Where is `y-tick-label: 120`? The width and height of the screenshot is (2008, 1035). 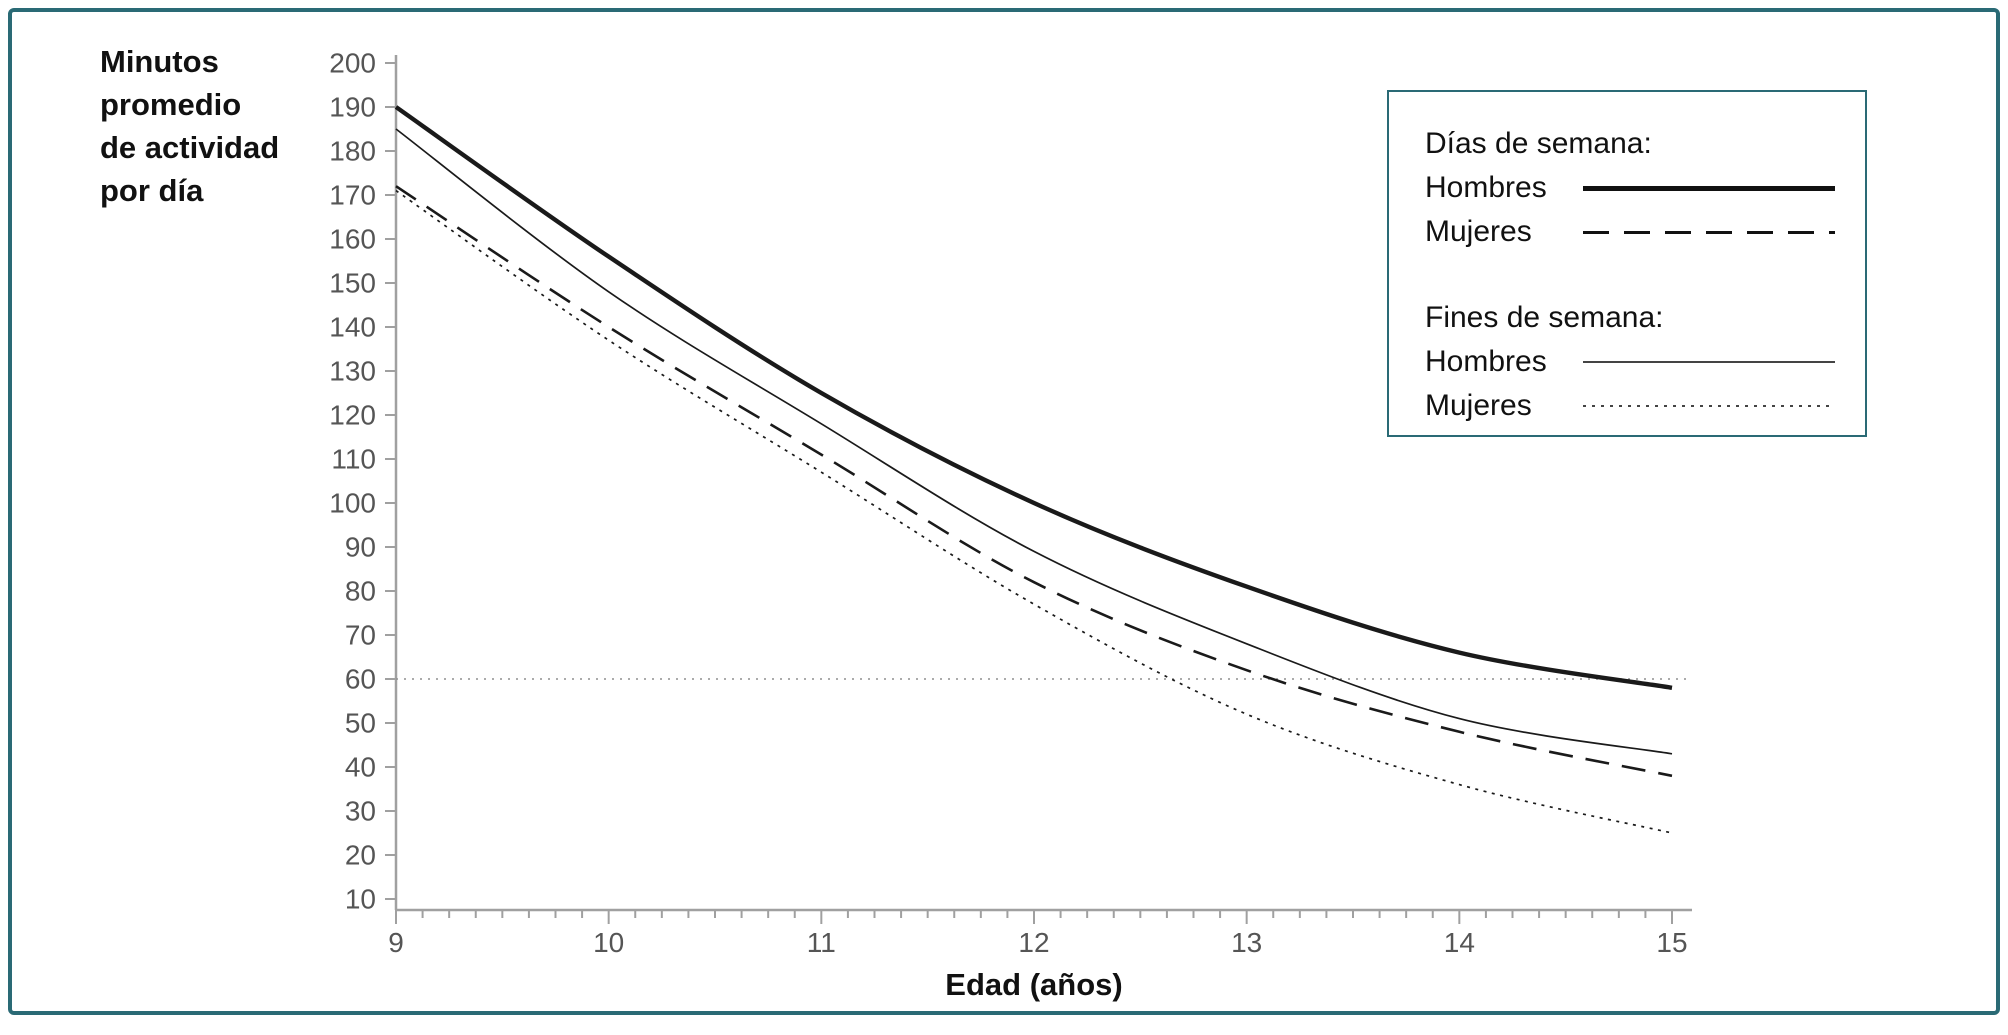
y-tick-label: 120 is located at coordinates (352, 415).